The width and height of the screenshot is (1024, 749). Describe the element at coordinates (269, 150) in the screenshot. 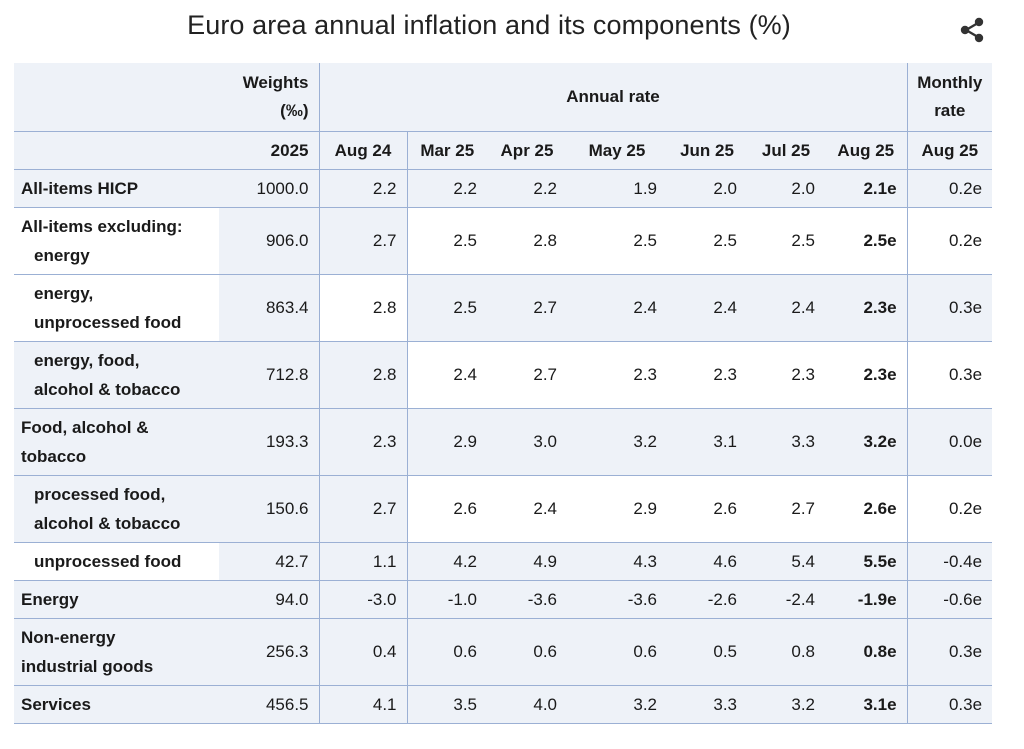

I see `col-header-weight-year: 2025` at that location.